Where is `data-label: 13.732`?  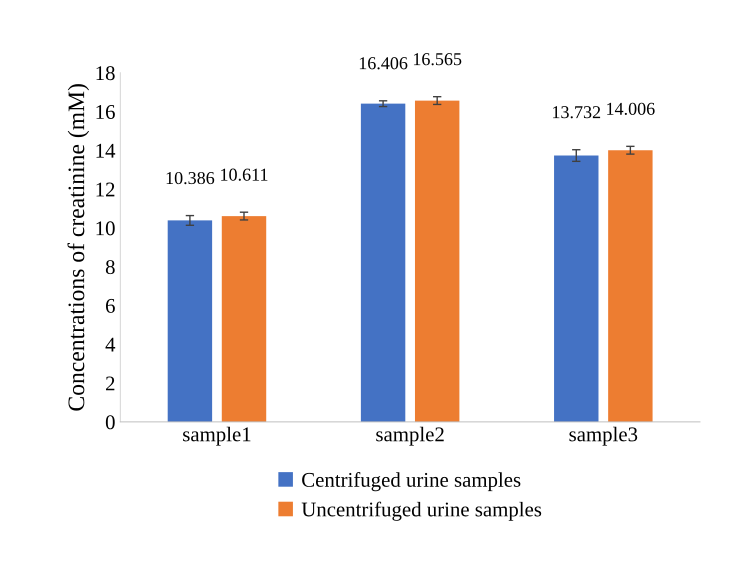 data-label: 13.732 is located at coordinates (576, 112).